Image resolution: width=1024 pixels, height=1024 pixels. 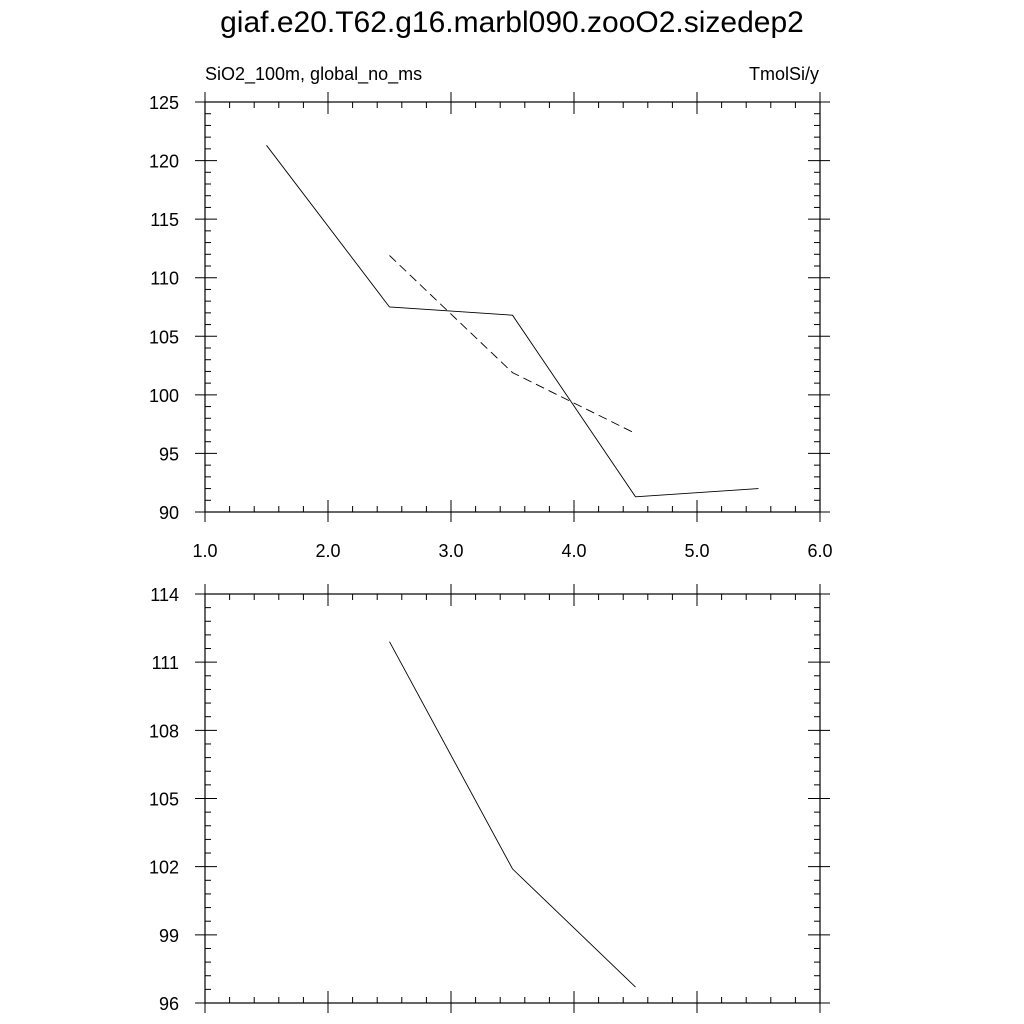 What do you see at coordinates (164, 162) in the screenshot?
I see `panel1-y-tick-label: 120` at bounding box center [164, 162].